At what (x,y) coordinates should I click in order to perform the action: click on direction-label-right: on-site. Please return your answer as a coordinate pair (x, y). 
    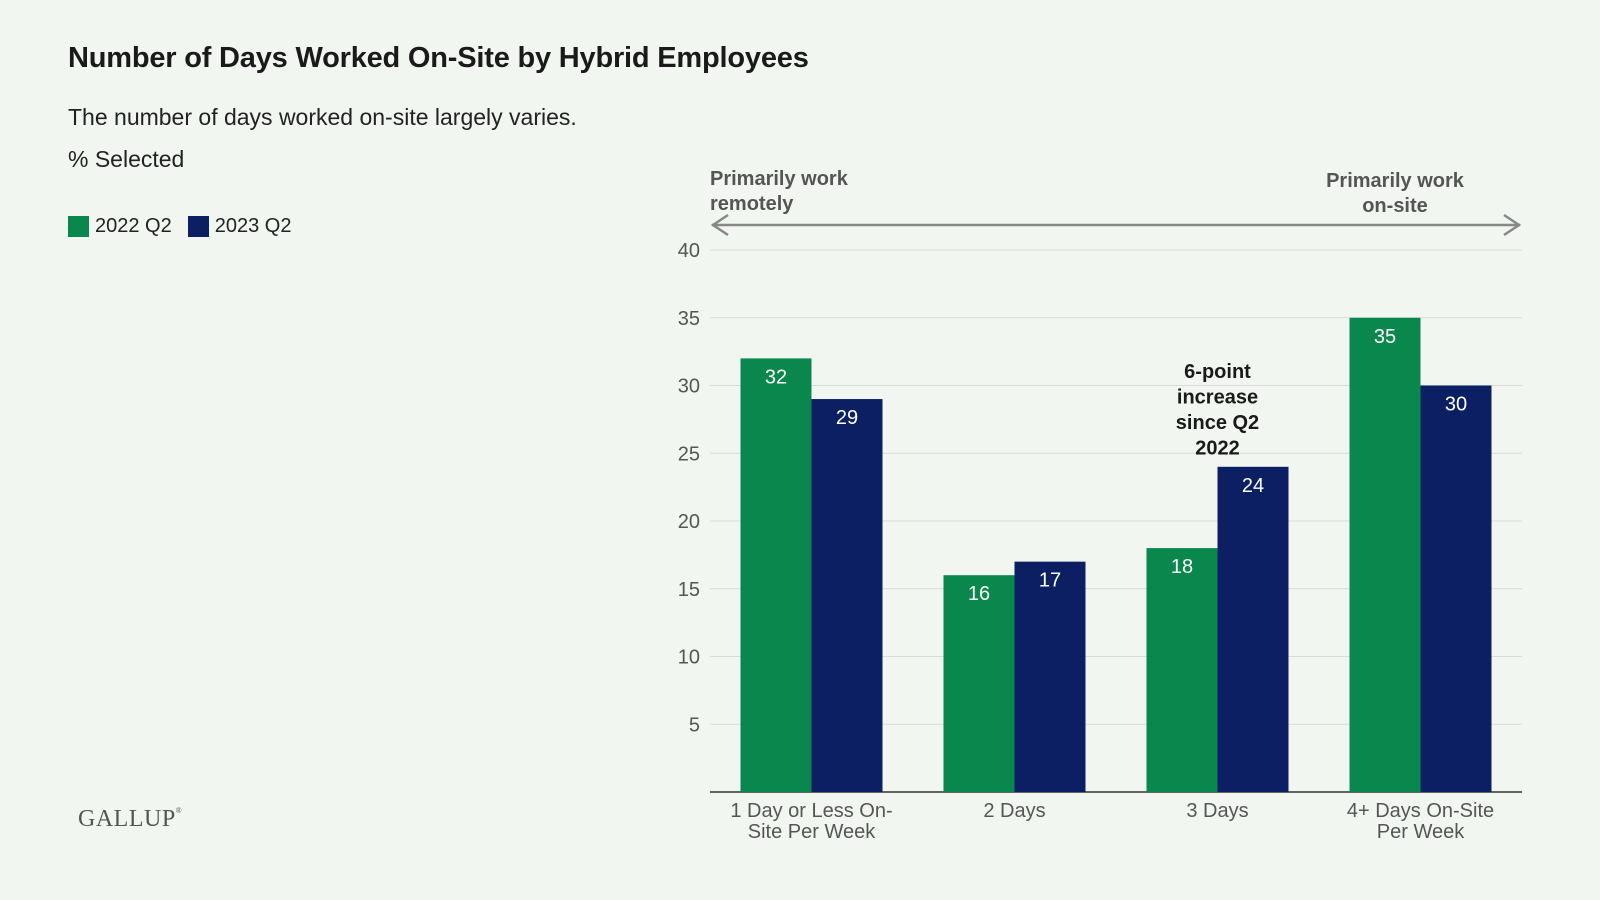
    Looking at the image, I should click on (1395, 206).